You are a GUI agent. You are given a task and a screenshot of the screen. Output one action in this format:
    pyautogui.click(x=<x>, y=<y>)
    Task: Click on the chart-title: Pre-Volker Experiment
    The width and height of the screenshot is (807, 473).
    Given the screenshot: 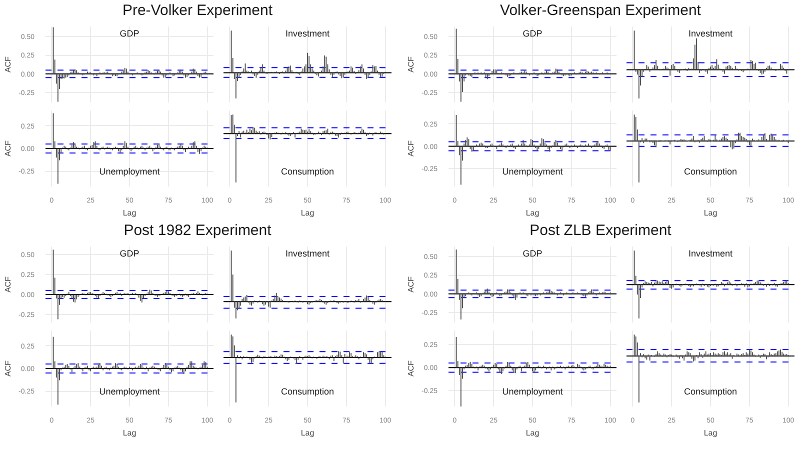 What is the action you would take?
    pyautogui.click(x=197, y=11)
    